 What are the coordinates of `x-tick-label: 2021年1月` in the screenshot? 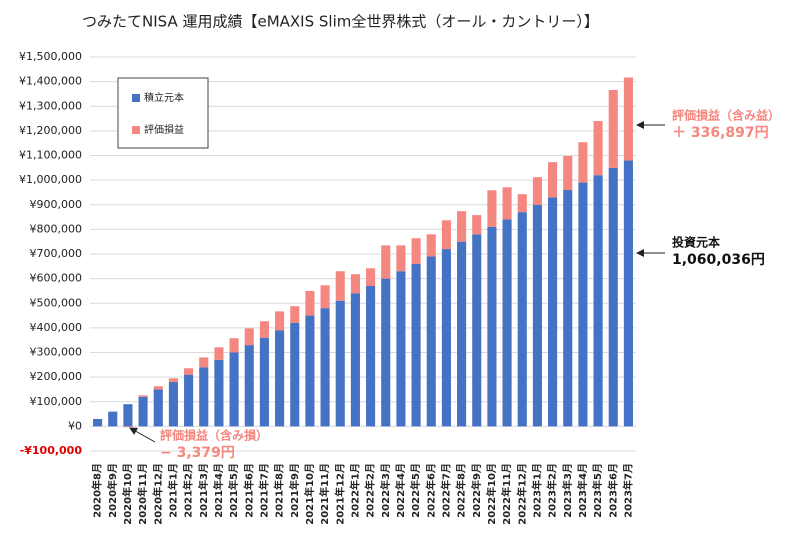 It's located at (172, 490).